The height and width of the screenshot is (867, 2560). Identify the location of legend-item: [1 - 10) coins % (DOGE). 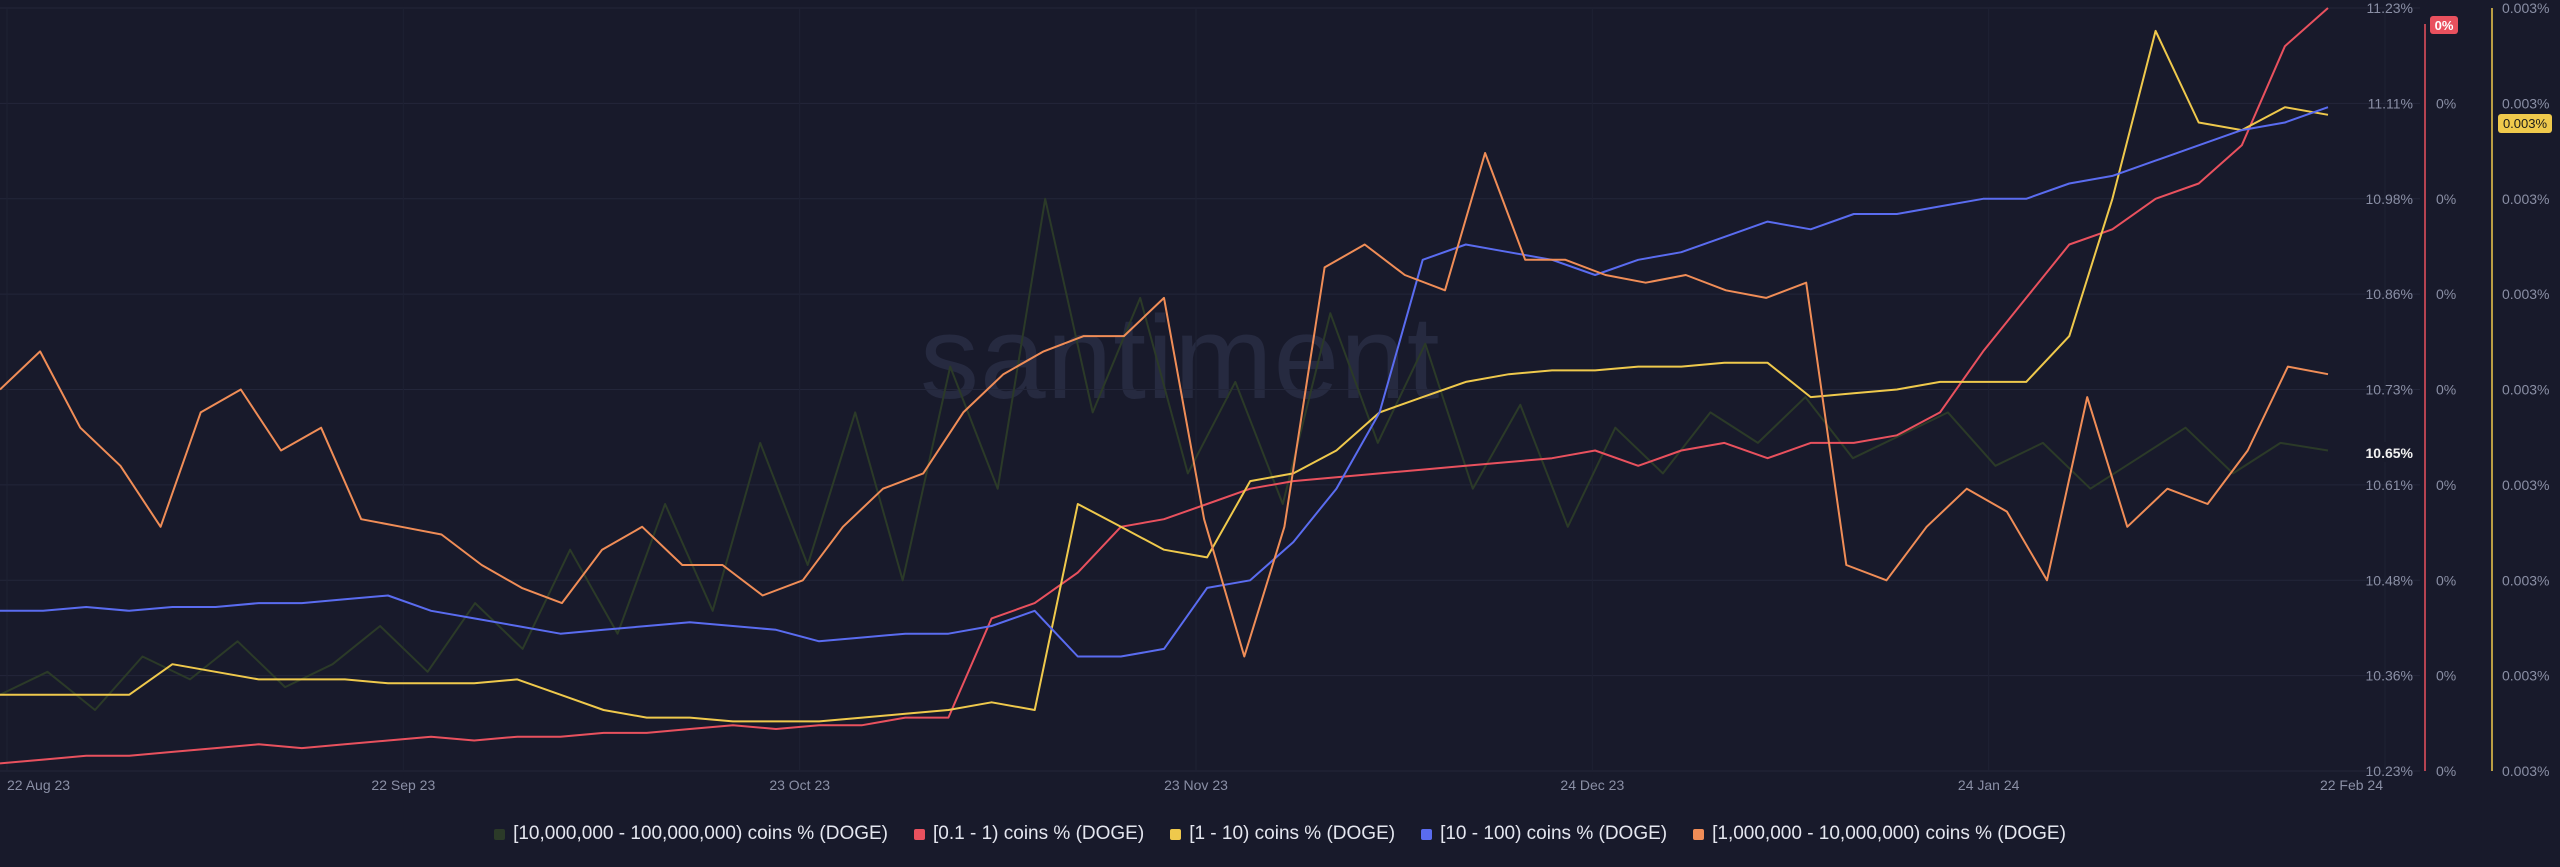
(1282, 834).